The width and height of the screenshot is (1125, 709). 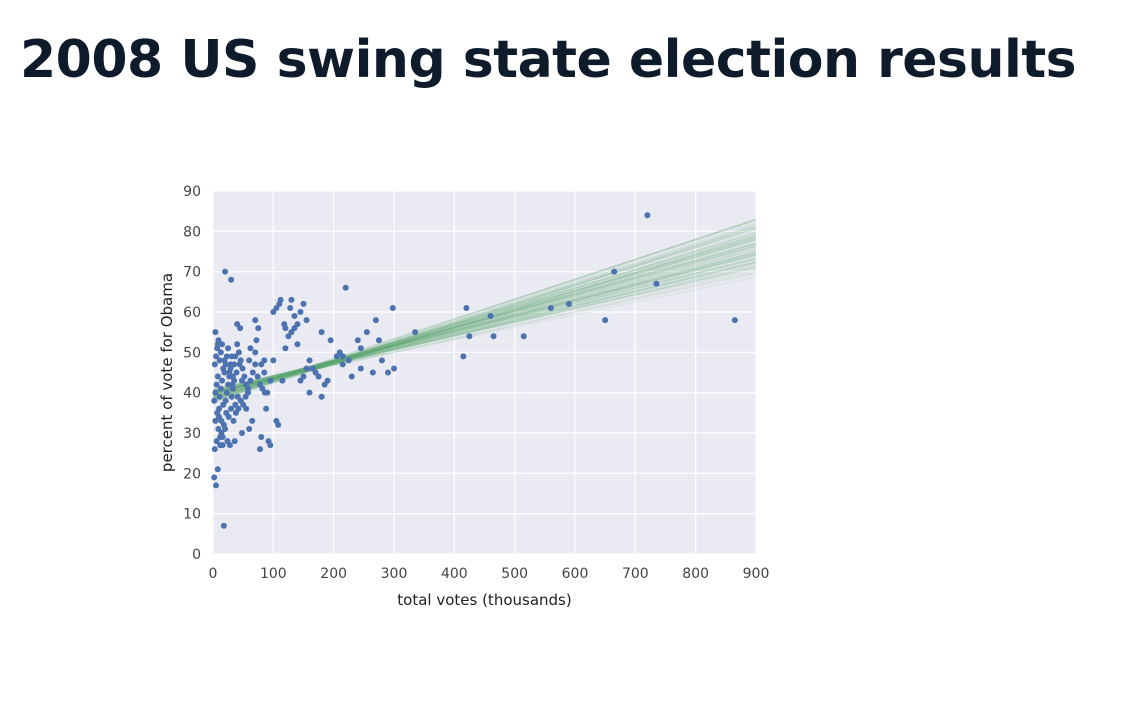 What do you see at coordinates (192, 353) in the screenshot?
I see `y-tick-label: 50` at bounding box center [192, 353].